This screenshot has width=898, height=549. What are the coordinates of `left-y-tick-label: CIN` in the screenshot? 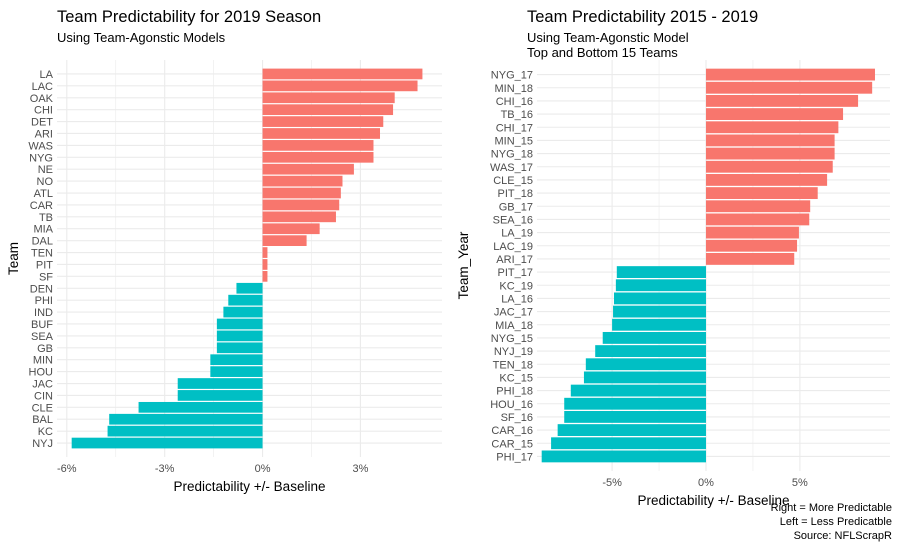 It's located at (43, 396).